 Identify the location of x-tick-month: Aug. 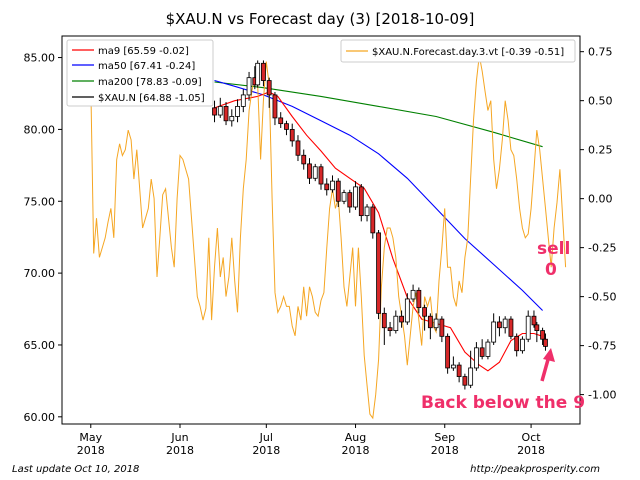
(355, 437).